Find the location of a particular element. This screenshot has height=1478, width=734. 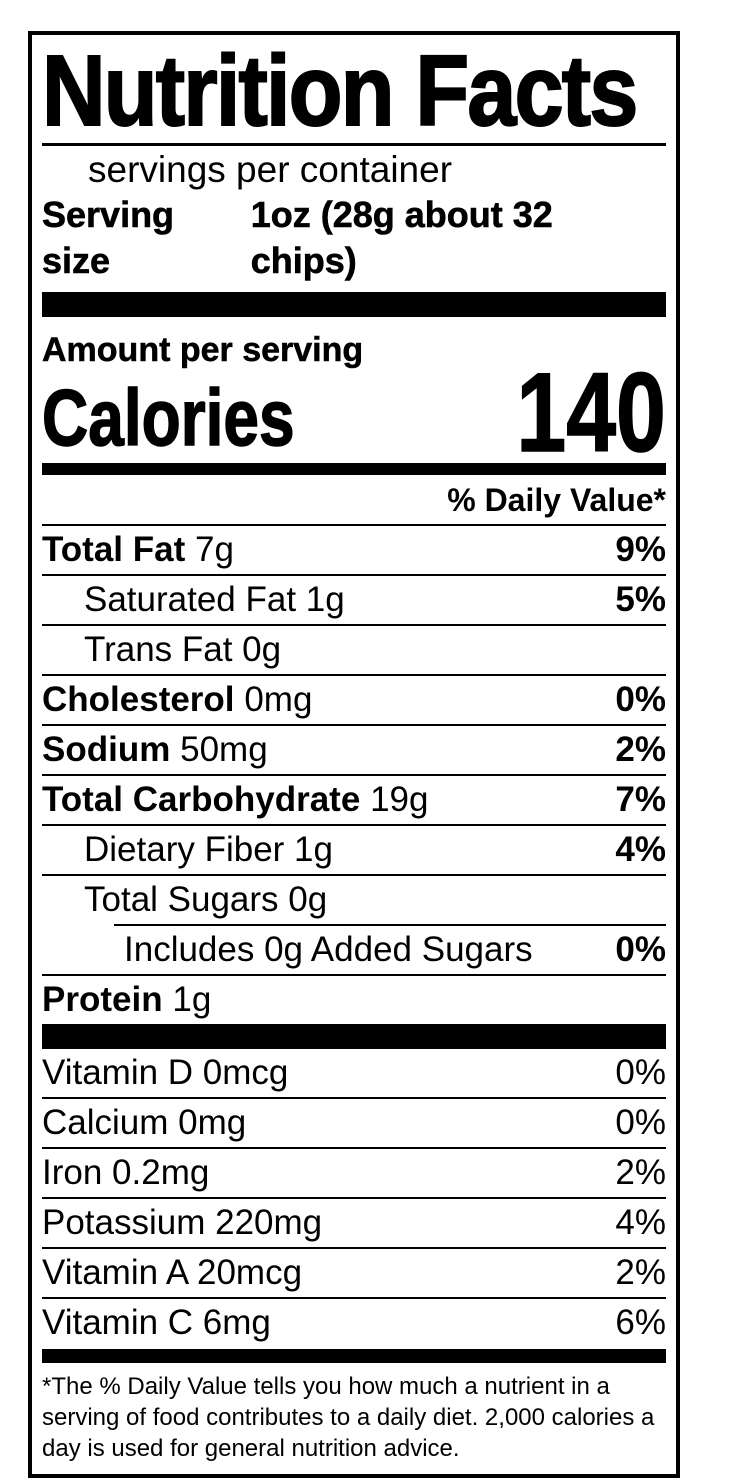

servings-per-container: servings per container is located at coordinates (270, 169).